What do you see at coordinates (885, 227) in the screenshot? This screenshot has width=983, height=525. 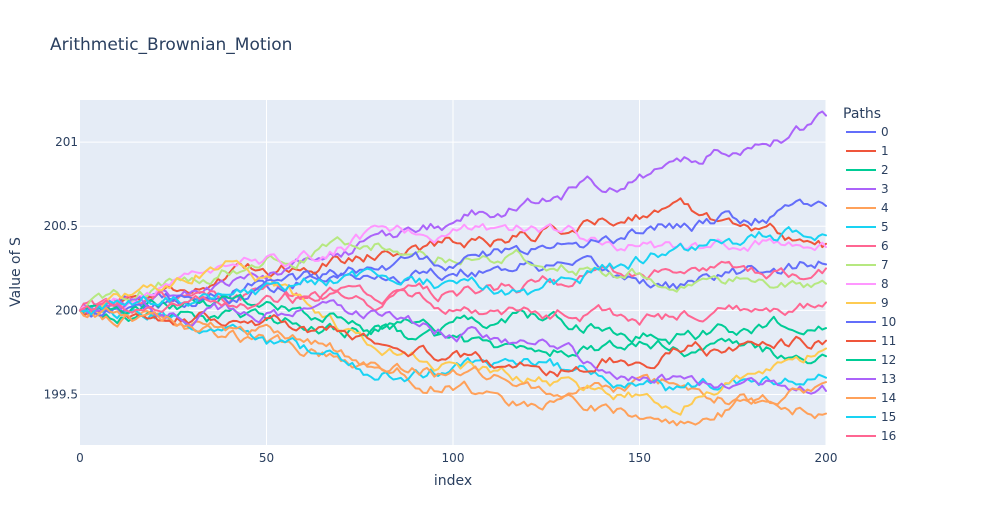 I see `legend-label: 5` at bounding box center [885, 227].